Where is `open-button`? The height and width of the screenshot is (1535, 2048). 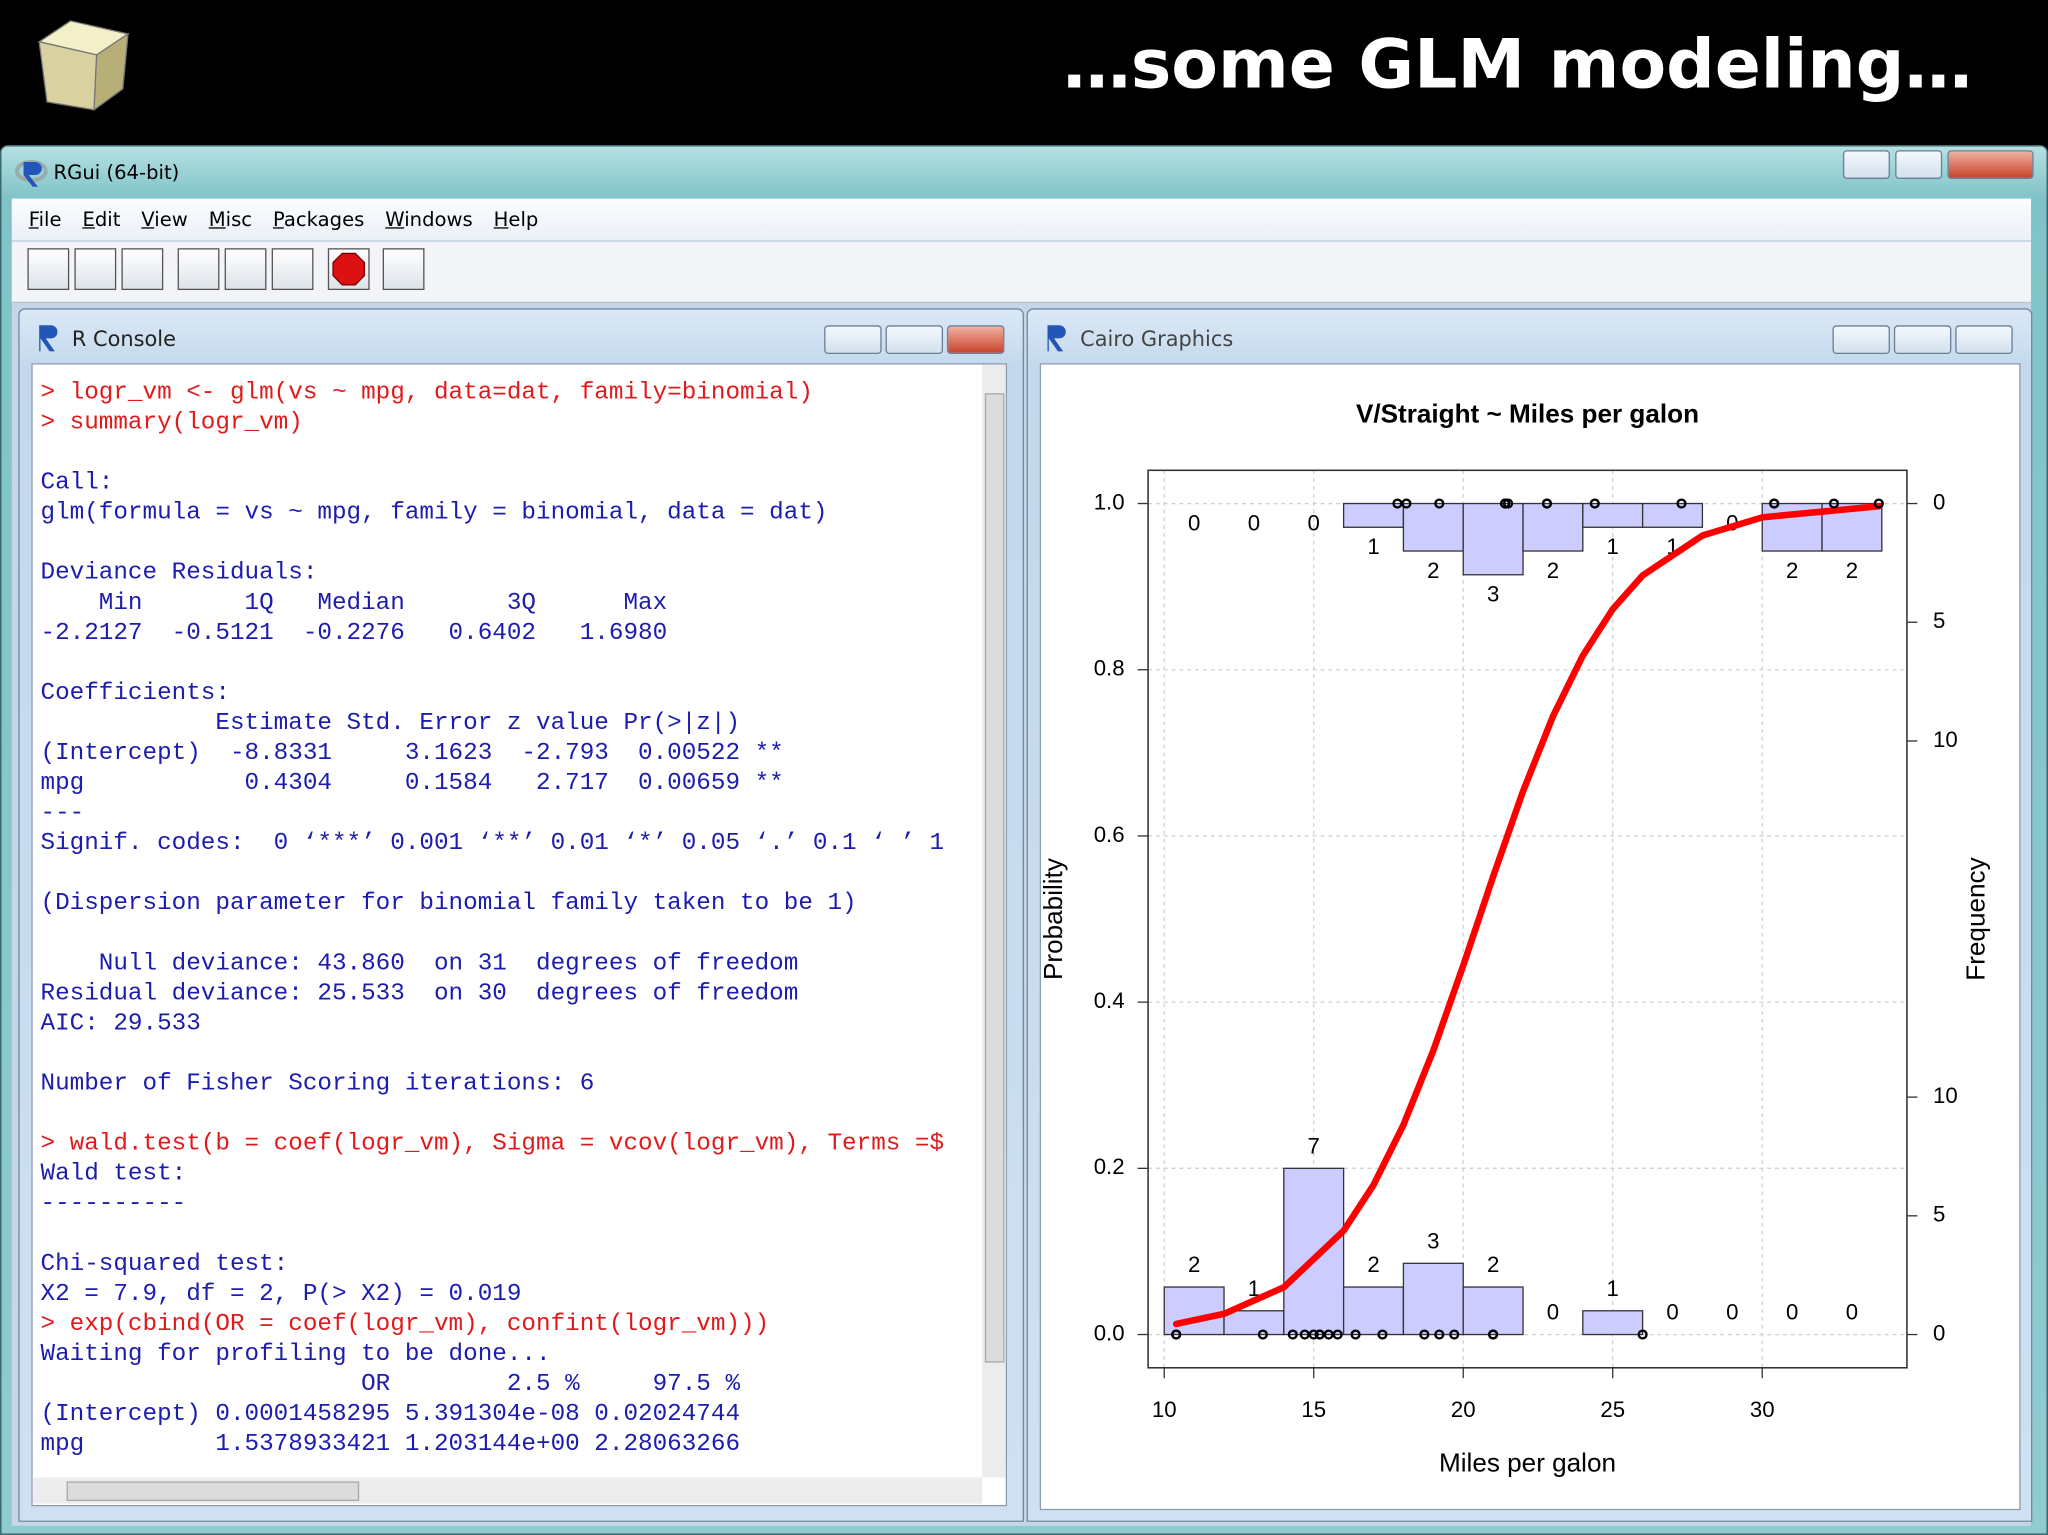 open-button is located at coordinates (48, 269).